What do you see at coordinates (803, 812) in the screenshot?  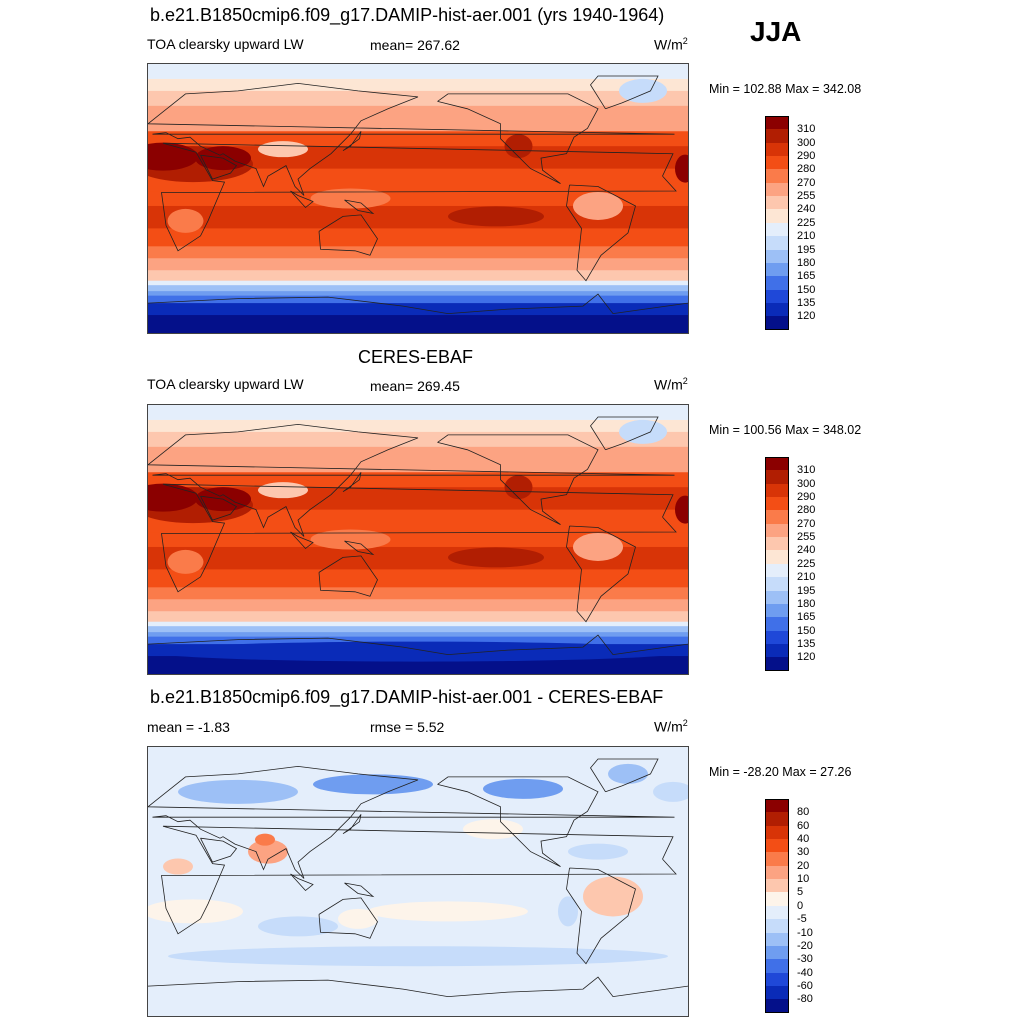 I see `colorbar-tick-label: 80` at bounding box center [803, 812].